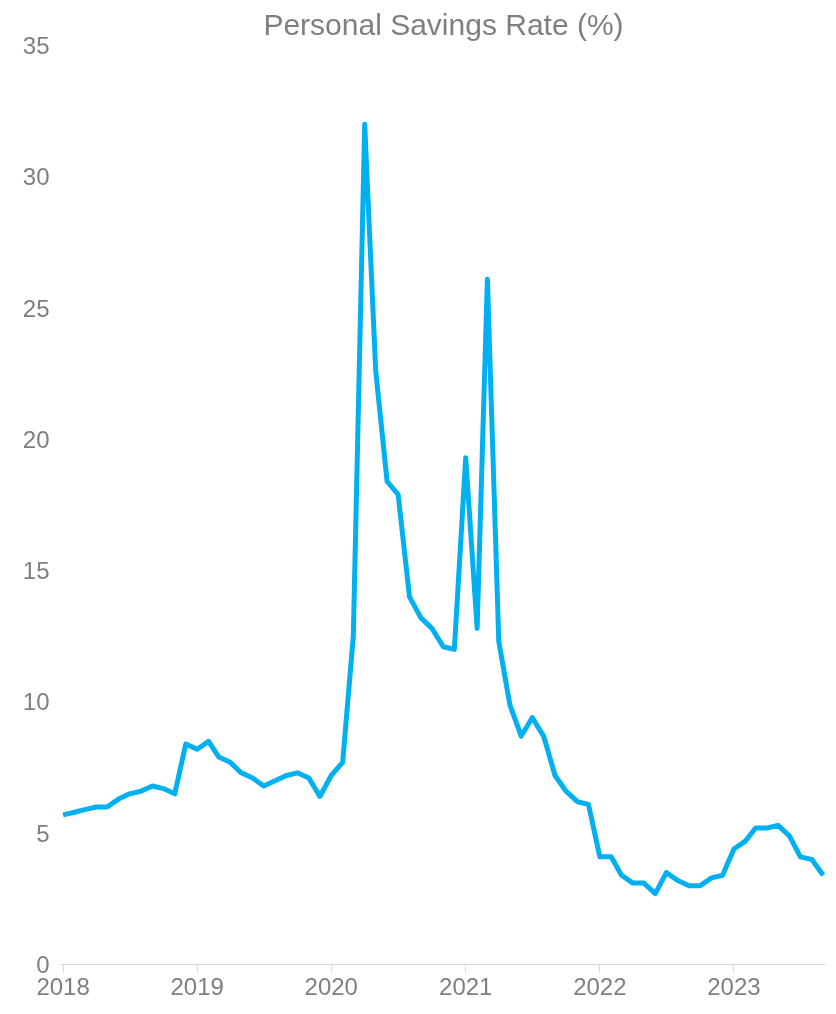  I want to click on x-tick-label: 2021, so click(466, 986).